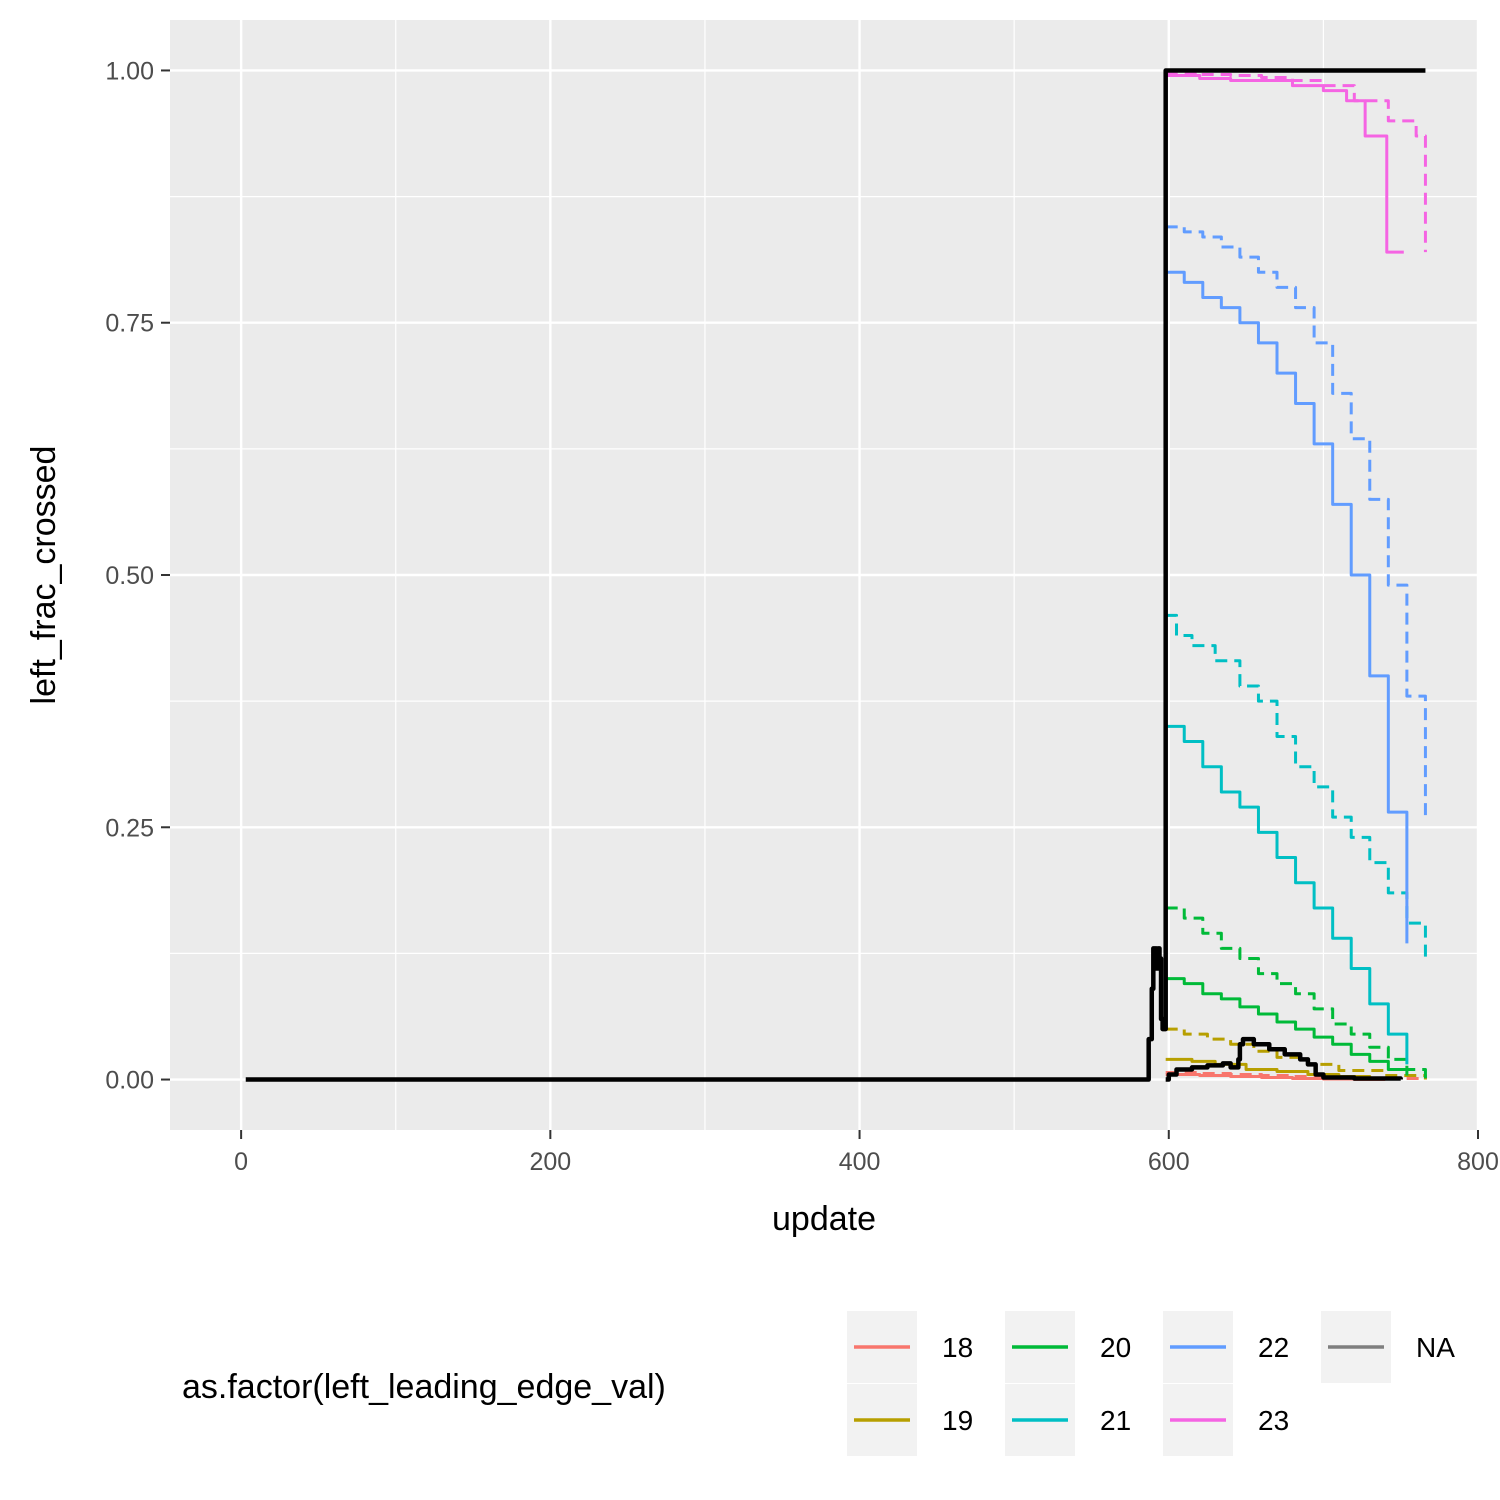 This screenshot has width=1500, height=1500. I want to click on legend-label: 18, so click(957, 1347).